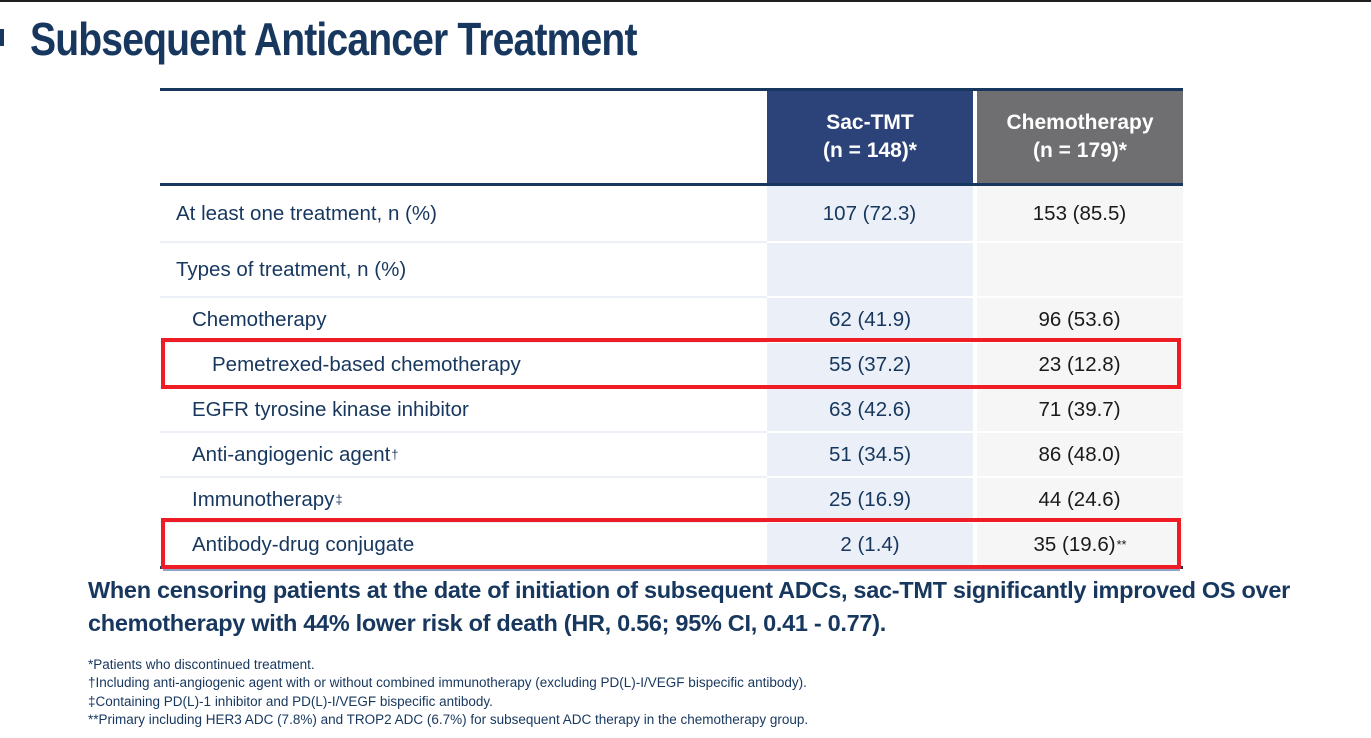 Image resolution: width=1371 pixels, height=738 pixels. What do you see at coordinates (463, 498) in the screenshot?
I see `row-label: Immunotherapy ‡` at bounding box center [463, 498].